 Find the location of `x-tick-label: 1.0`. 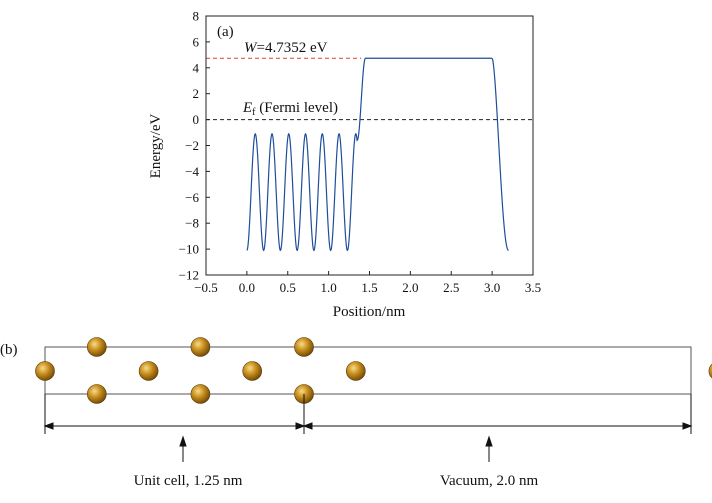

x-tick-label: 1.0 is located at coordinates (329, 287).